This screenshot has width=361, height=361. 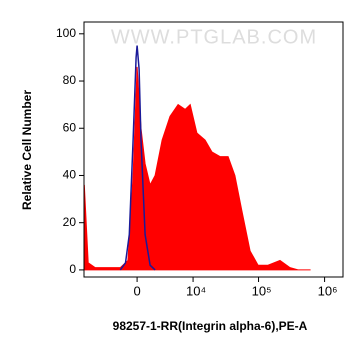 I want to click on x-tick-label: 10⁵, so click(x=262, y=290).